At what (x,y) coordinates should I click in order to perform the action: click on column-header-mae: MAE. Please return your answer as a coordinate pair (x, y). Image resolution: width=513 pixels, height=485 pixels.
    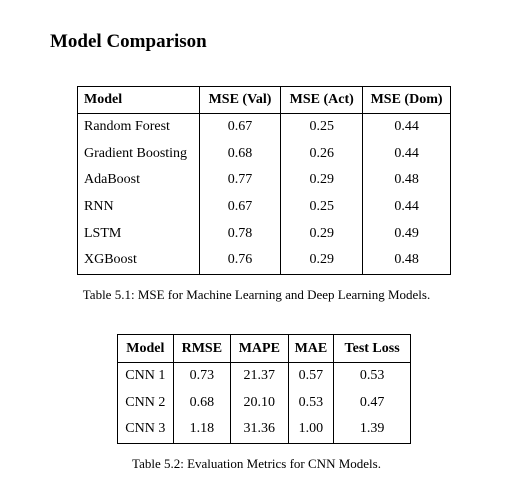
    Looking at the image, I should click on (311, 348).